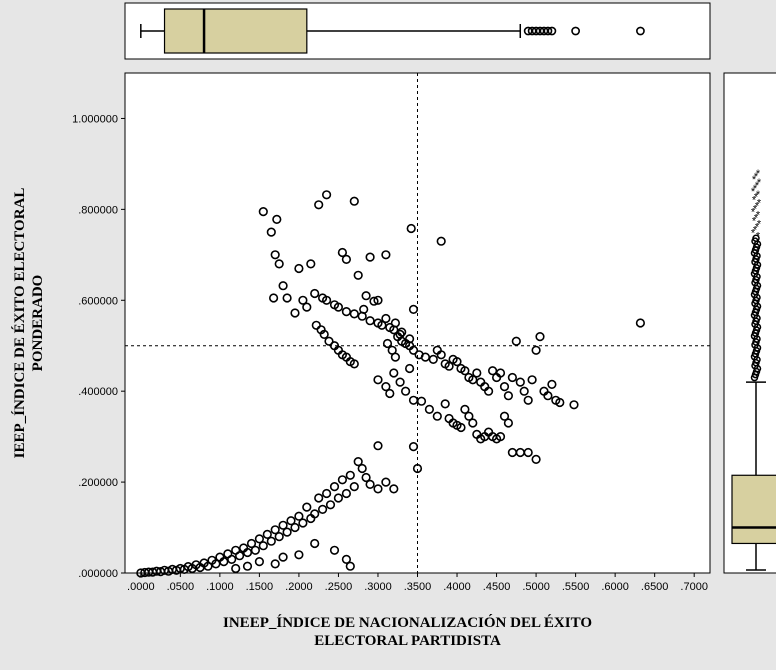  What do you see at coordinates (407, 641) in the screenshot?
I see `x-axis-title-line: ELECTORAL PARTIDISTA` at bounding box center [407, 641].